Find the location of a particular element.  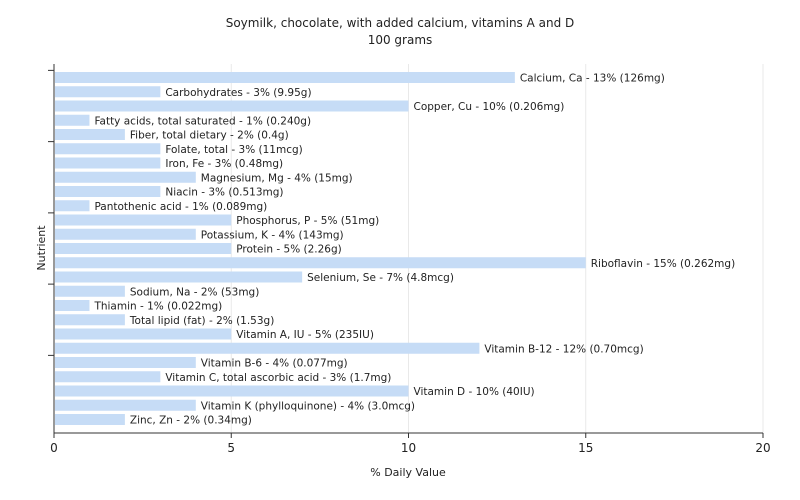

x-tick-label: 0 is located at coordinates (54, 448).